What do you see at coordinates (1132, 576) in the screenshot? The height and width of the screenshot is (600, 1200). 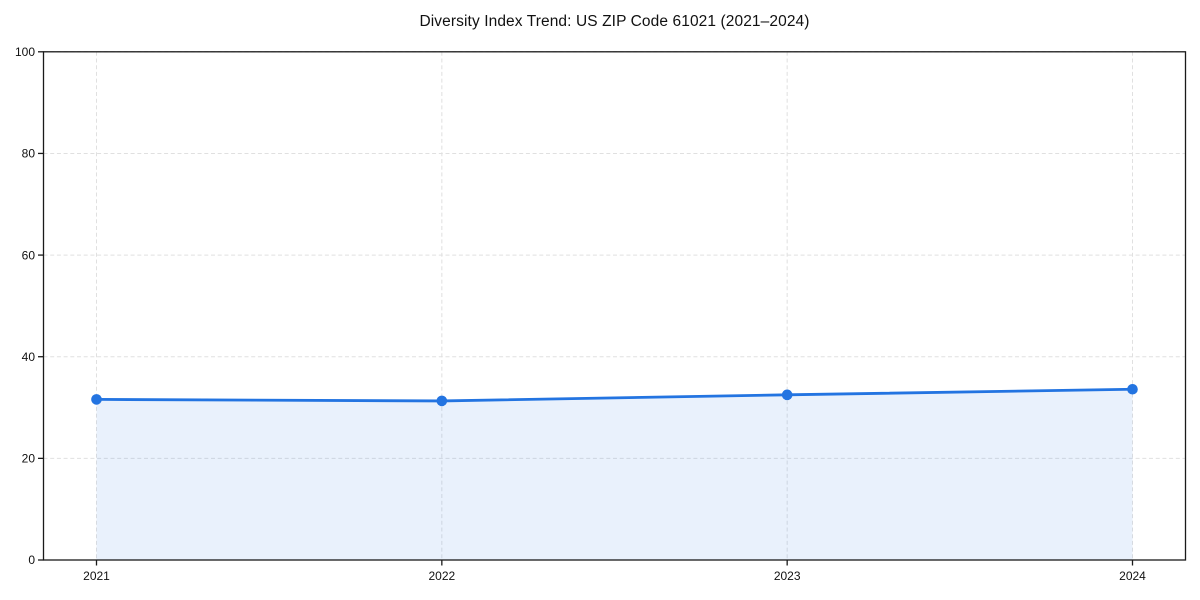 I see `x-tick-label: 2024` at bounding box center [1132, 576].